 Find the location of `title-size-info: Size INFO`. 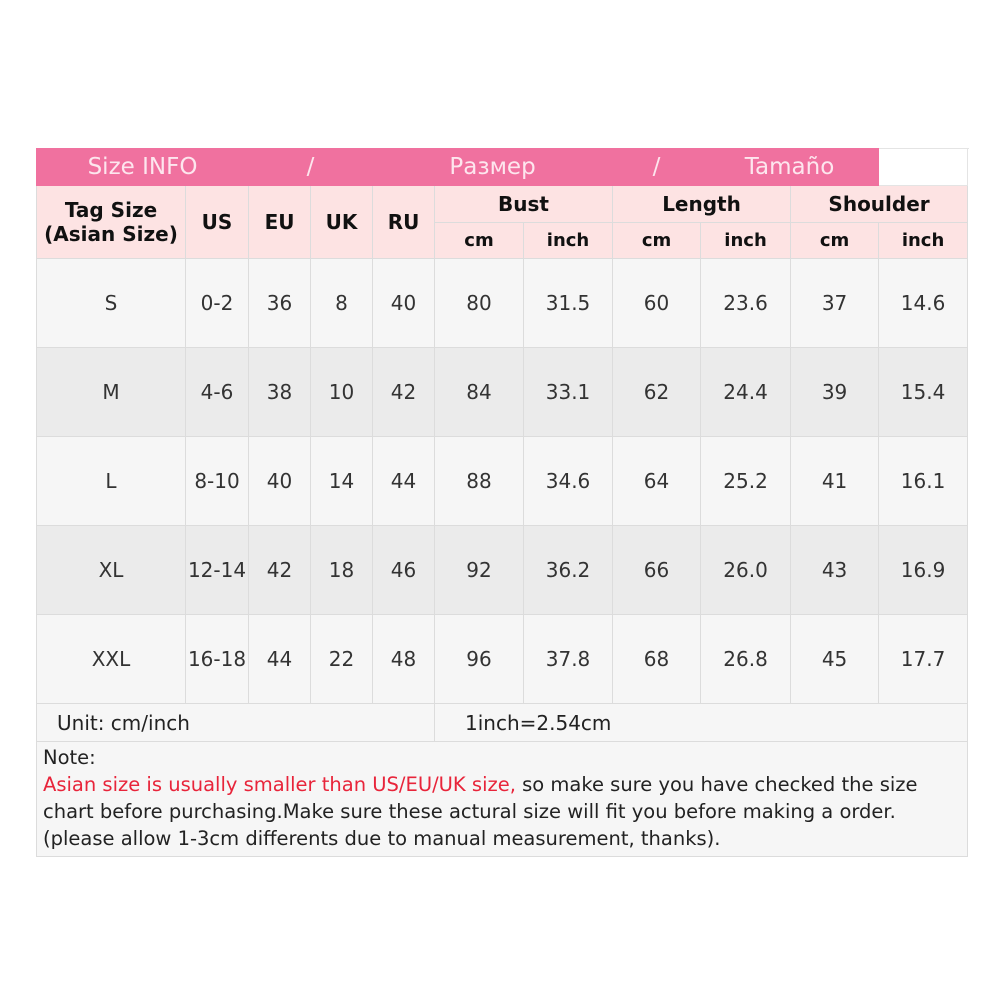

title-size-info: Size INFO is located at coordinates (142, 167).